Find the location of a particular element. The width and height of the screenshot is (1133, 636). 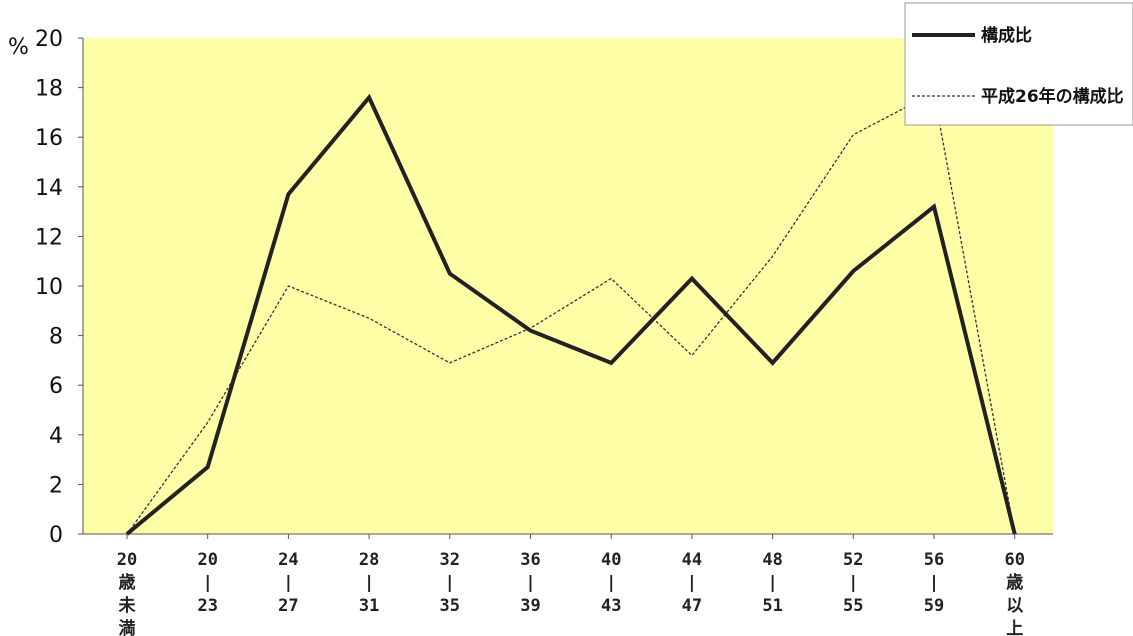

y-tick-label: 18 is located at coordinates (49, 89).